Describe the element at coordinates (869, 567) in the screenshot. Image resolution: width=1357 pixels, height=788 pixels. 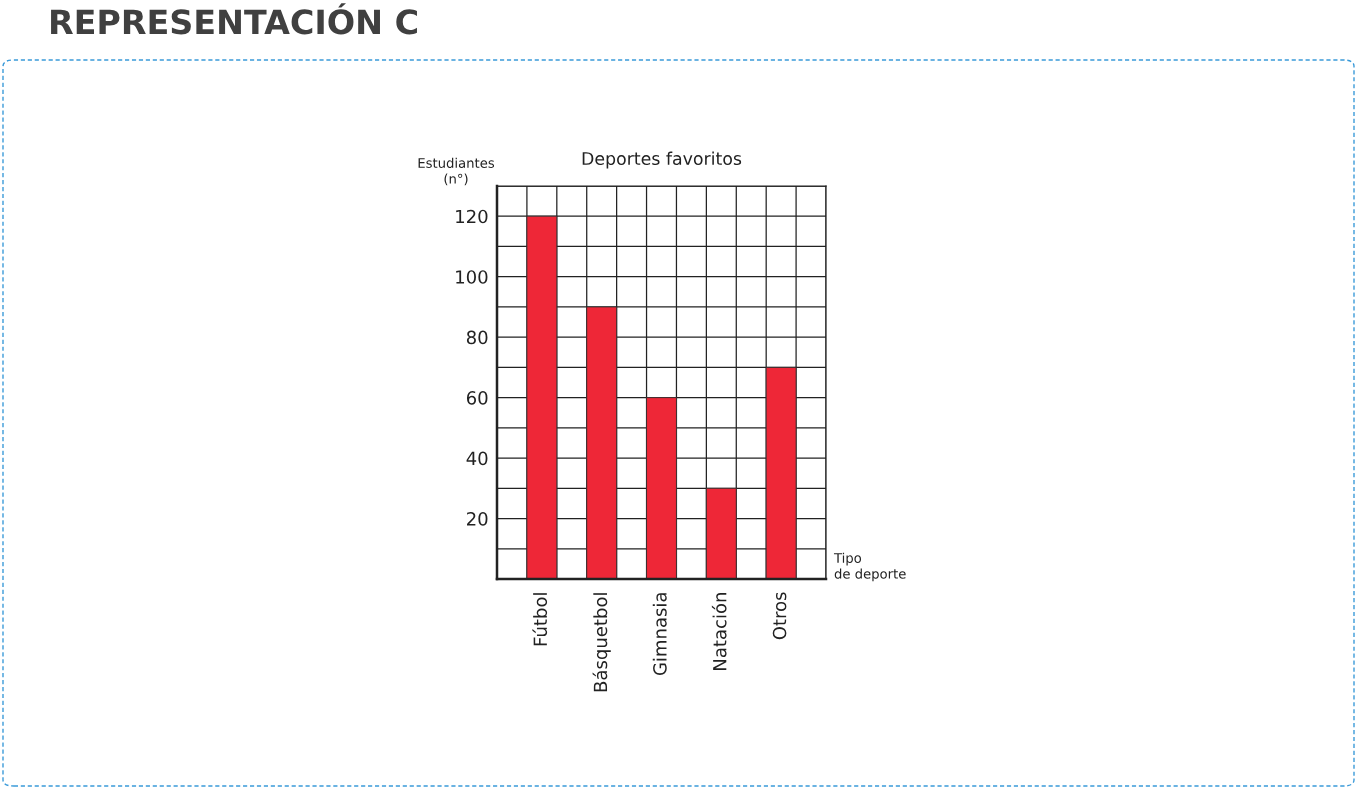
I see `x-axis-title: Tipo de deporte` at that location.